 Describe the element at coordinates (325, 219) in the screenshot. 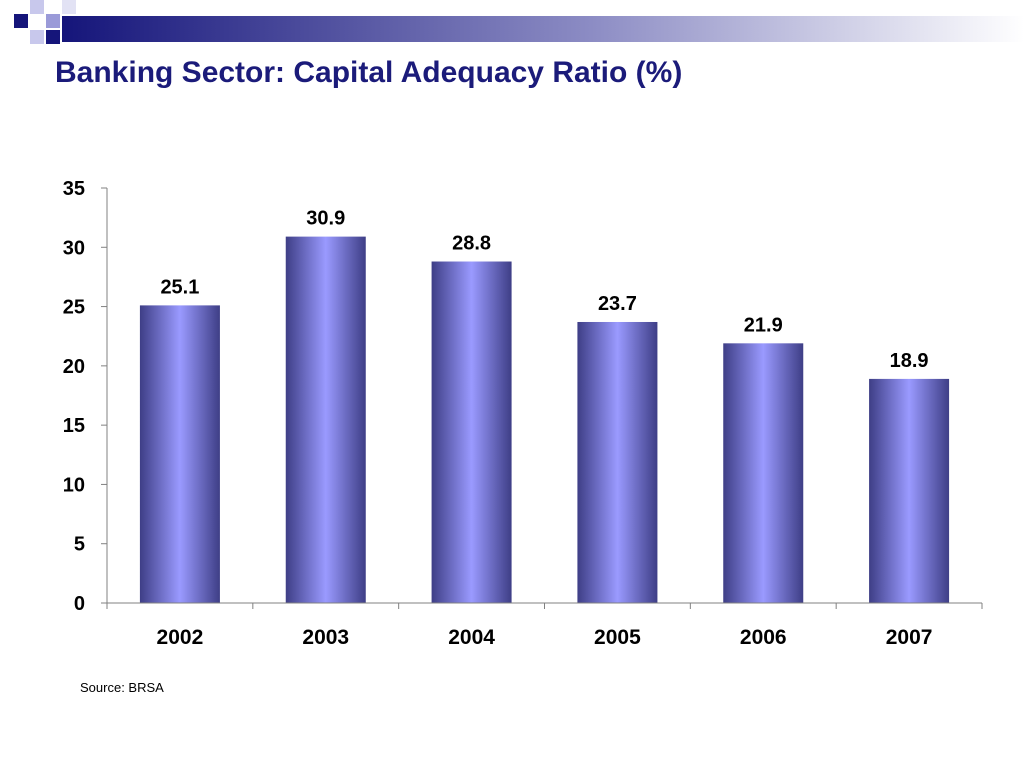

I see `bar-value-label-2003: 30.9` at that location.